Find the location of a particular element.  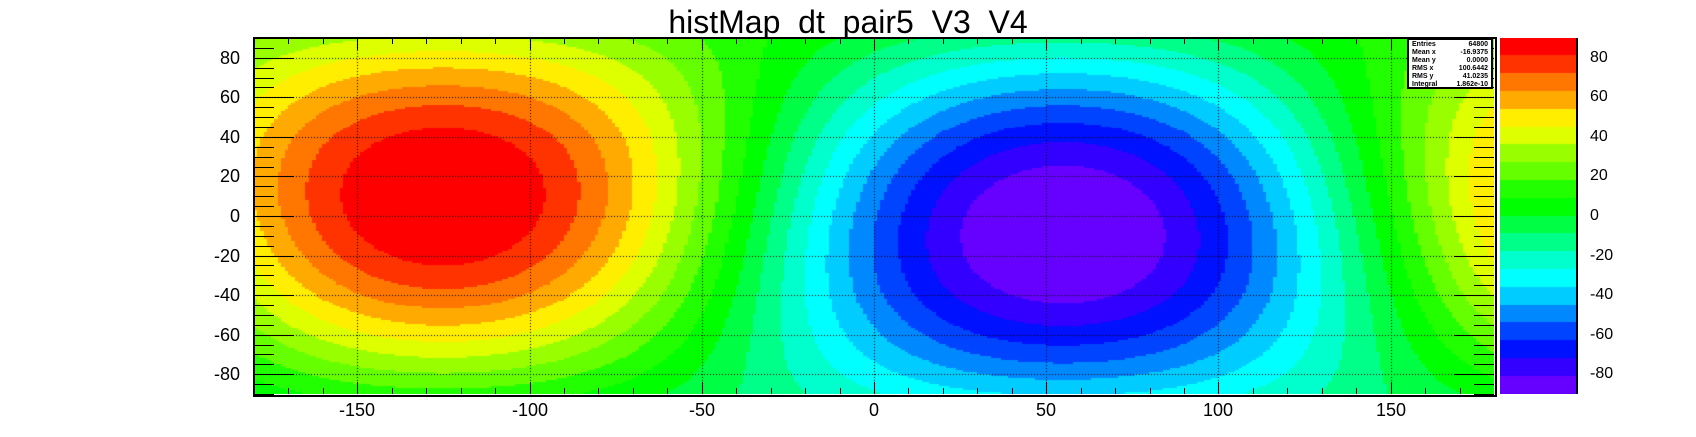

stats-value: -16.9375 is located at coordinates (1474, 52).